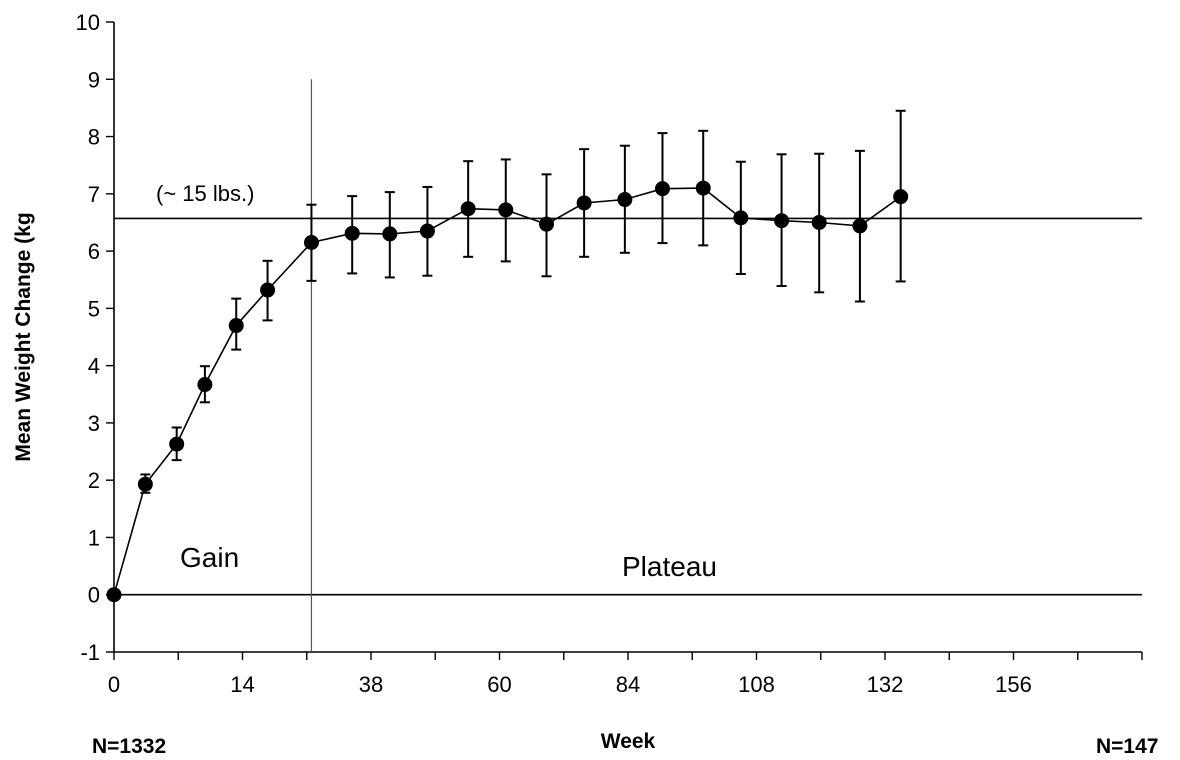  Describe the element at coordinates (669, 566) in the screenshot. I see `plateau-annotation: Plateau` at that location.